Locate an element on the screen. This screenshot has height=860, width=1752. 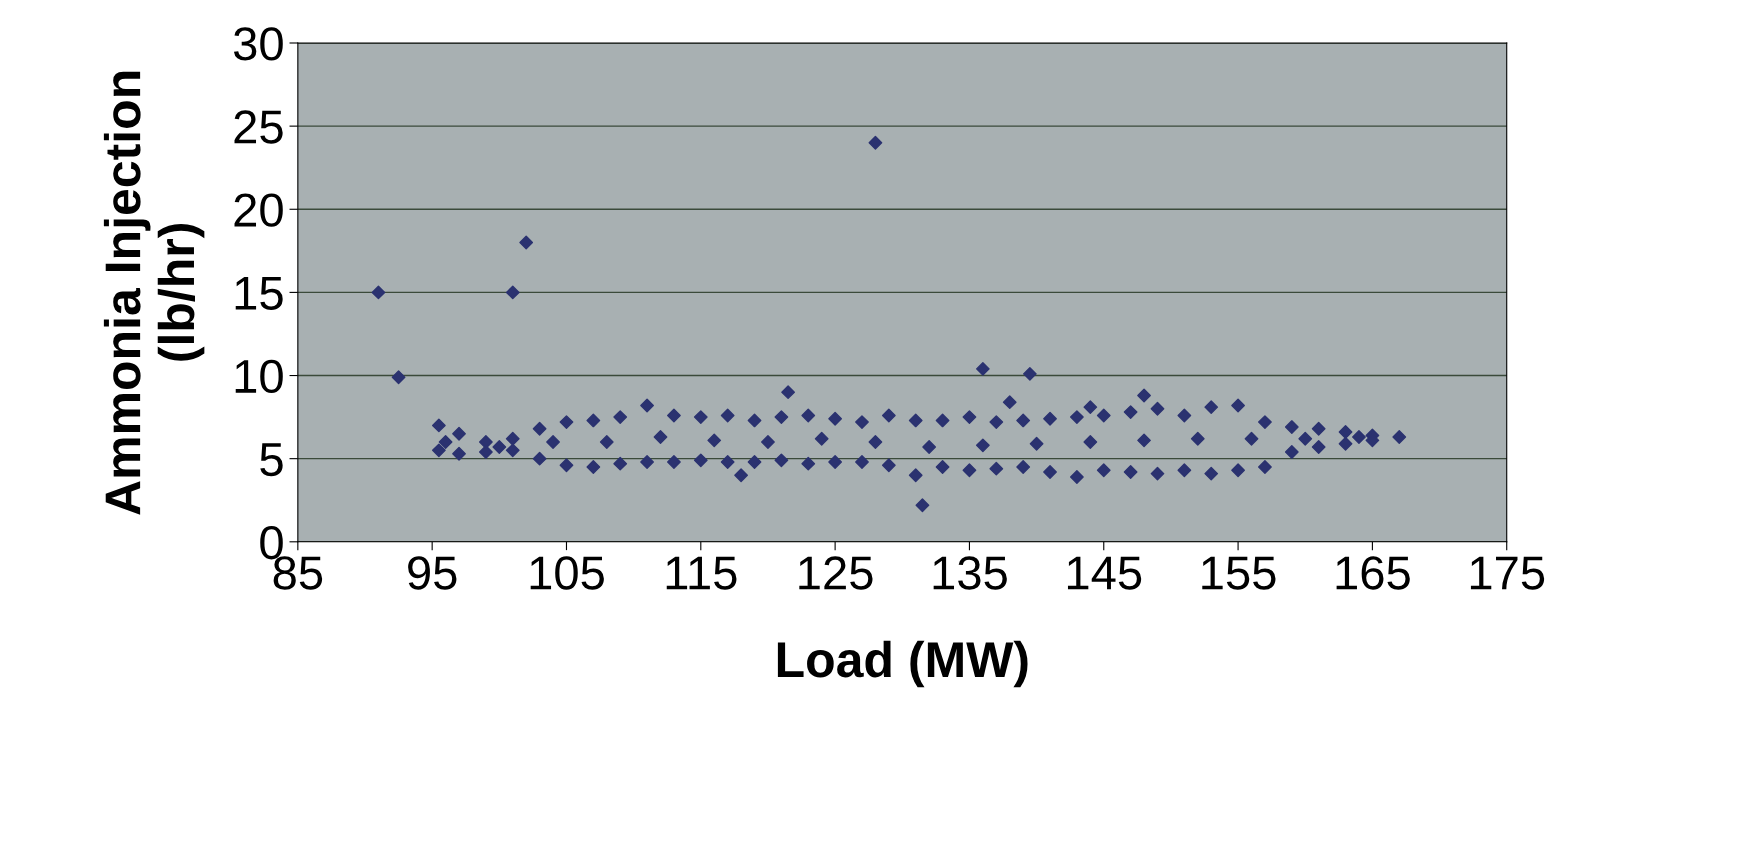
x-tick-label: 135 is located at coordinates (970, 573).